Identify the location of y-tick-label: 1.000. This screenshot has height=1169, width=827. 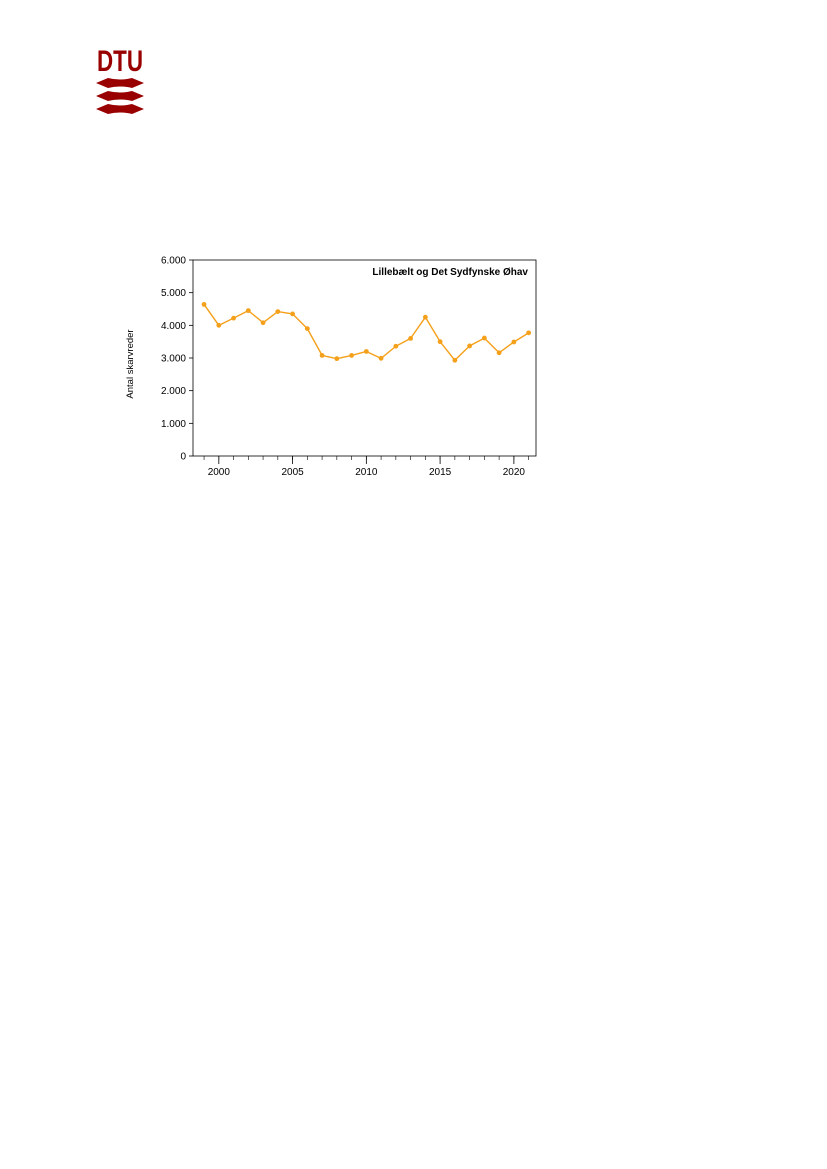
(173, 424).